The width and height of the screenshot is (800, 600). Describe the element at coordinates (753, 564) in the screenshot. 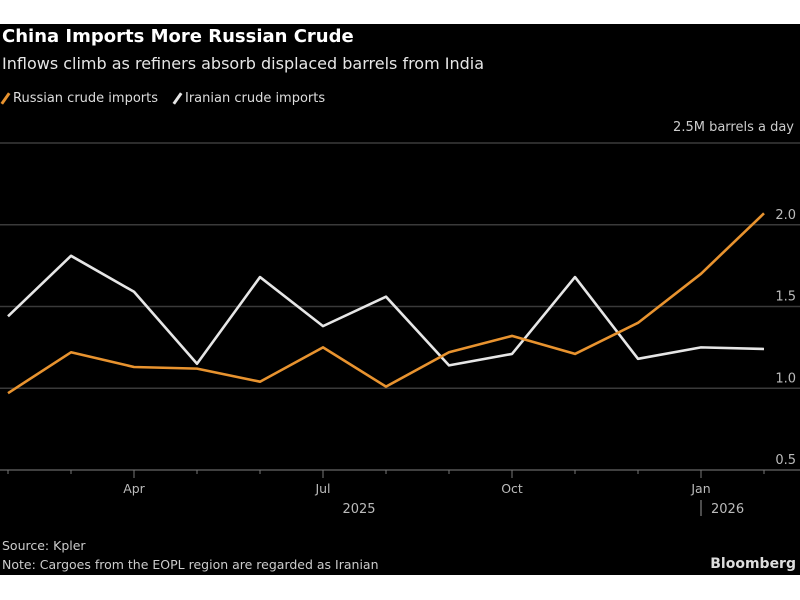

I see `bloomberg-logo: Bloomberg` at that location.